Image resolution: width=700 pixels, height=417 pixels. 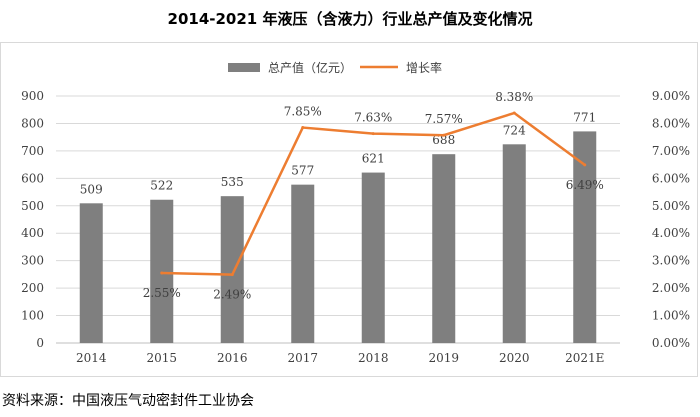 What do you see at coordinates (671, 123) in the screenshot?
I see `y2-tick-label: 8.00%` at bounding box center [671, 123].